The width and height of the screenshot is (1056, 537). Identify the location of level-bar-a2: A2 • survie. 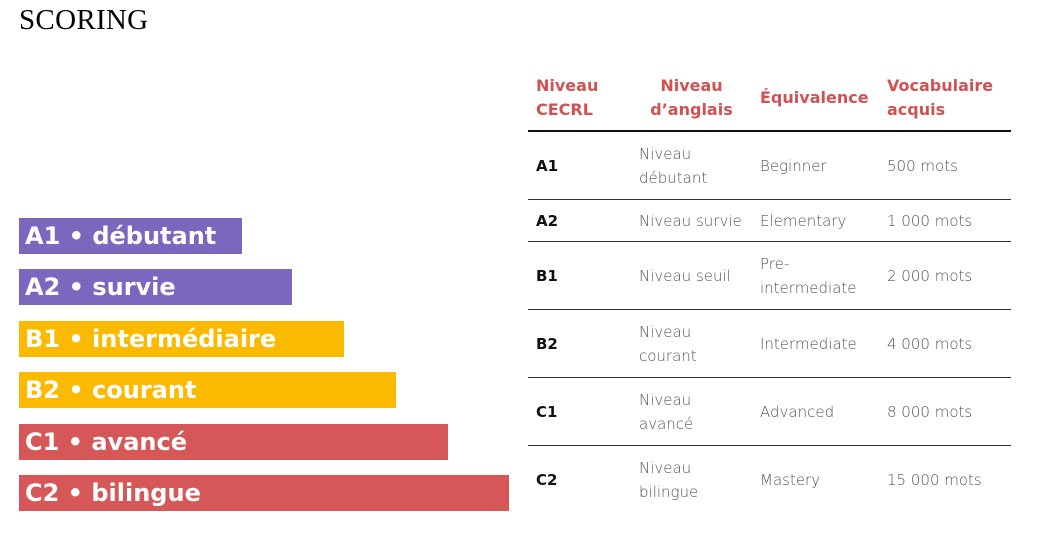
(155, 287).